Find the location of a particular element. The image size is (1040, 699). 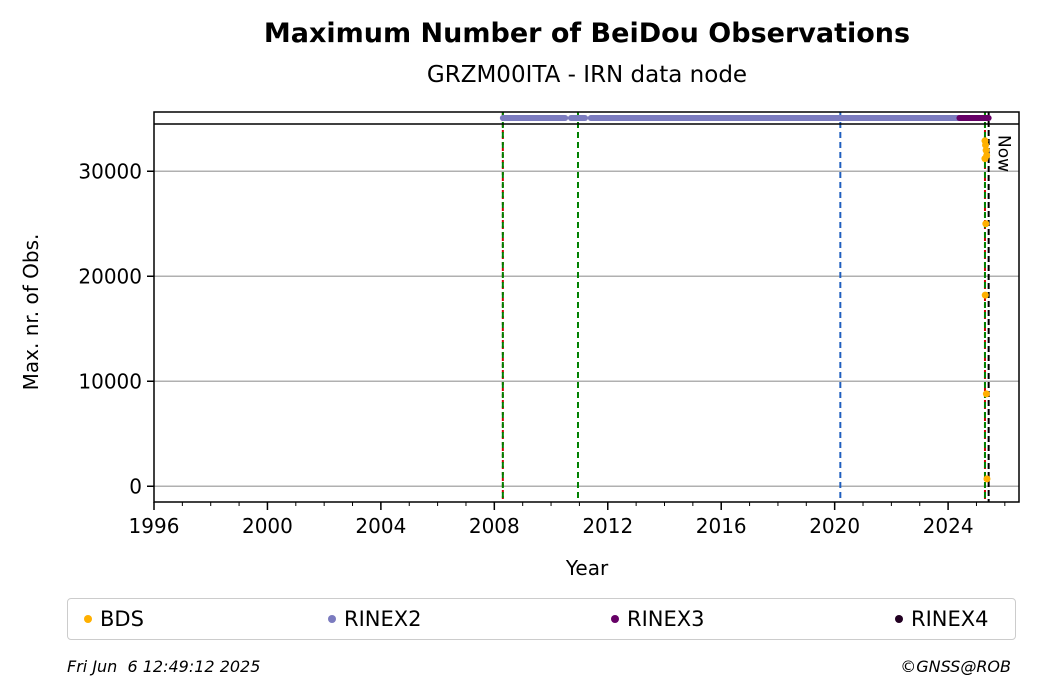

x-tick-label-2012: 2012 is located at coordinates (607, 526).